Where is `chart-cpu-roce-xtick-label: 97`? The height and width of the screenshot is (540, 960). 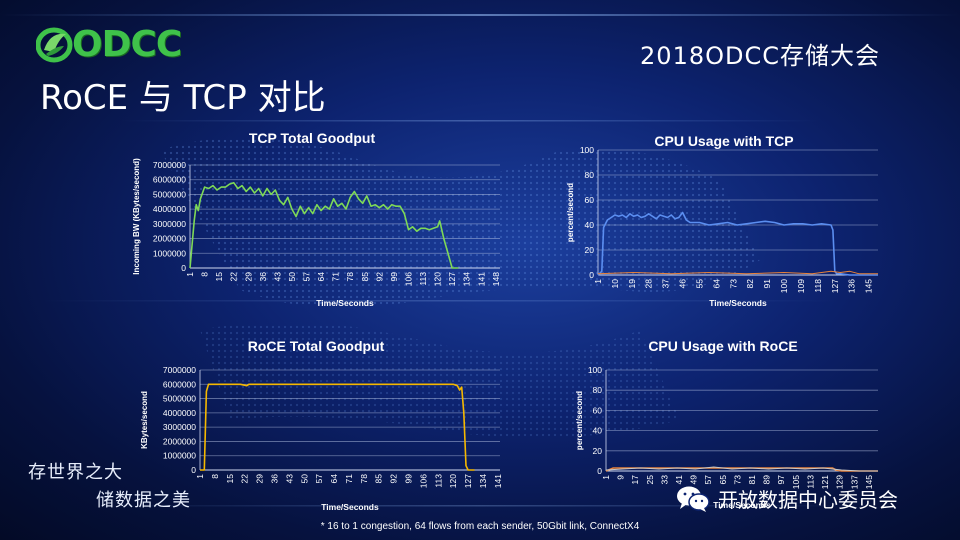 chart-cpu-roce-xtick-label: 97 is located at coordinates (781, 480).